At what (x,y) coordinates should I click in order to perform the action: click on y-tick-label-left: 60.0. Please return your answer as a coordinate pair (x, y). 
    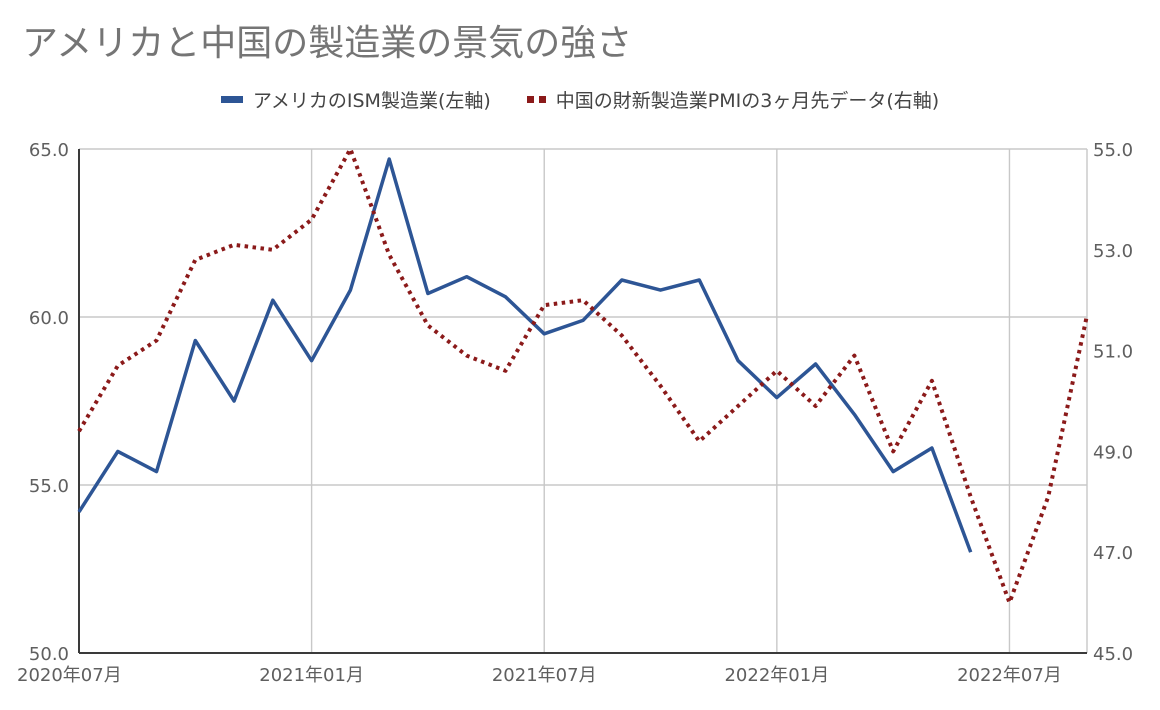
    Looking at the image, I should click on (49, 318).